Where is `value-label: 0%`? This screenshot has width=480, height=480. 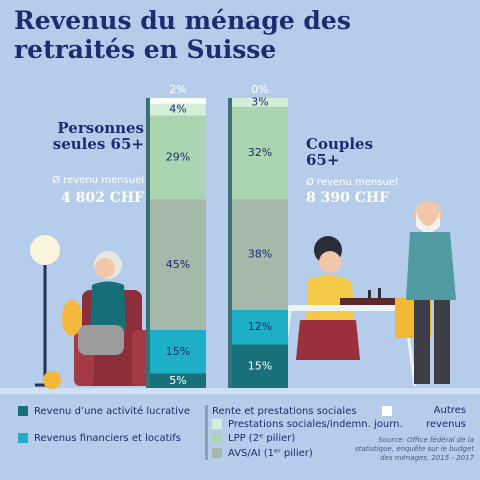 value-label: 0% is located at coordinates (259, 89).